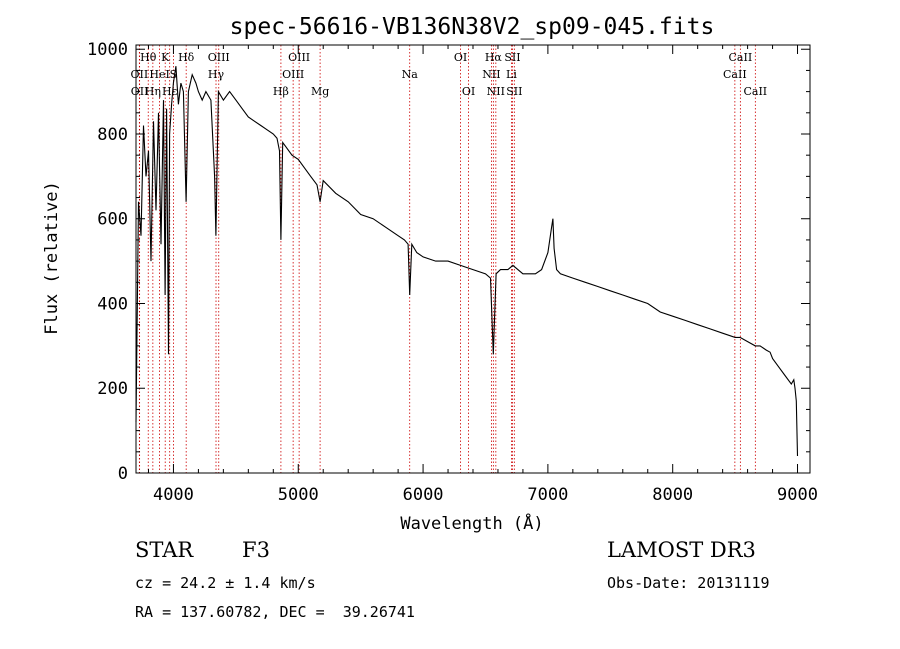  Describe the element at coordinates (299, 57) in the screenshot. I see `line-label-13: OIII` at that location.